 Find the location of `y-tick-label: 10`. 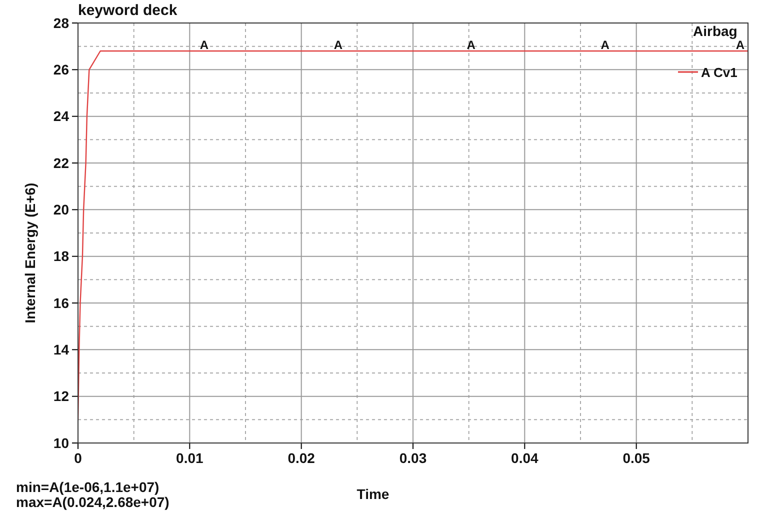

y-tick-label: 10 is located at coordinates (61, 442).